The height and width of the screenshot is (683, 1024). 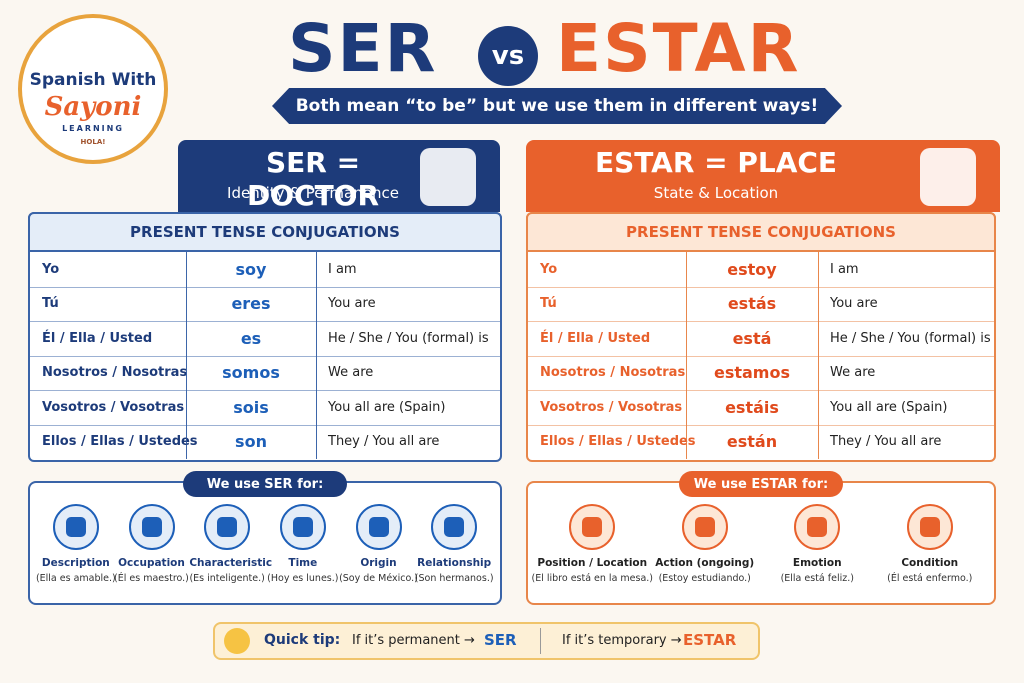 What do you see at coordinates (313, 193) in the screenshot?
I see `ser-subheading: Identity & Permanence` at bounding box center [313, 193].